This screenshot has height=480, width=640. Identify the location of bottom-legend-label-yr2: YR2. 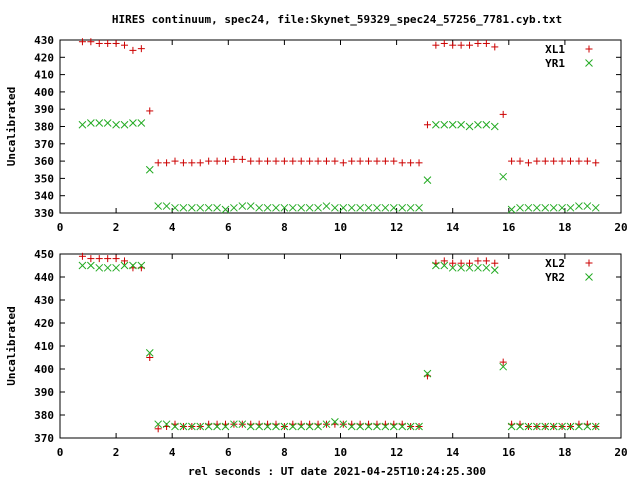
(555, 277).